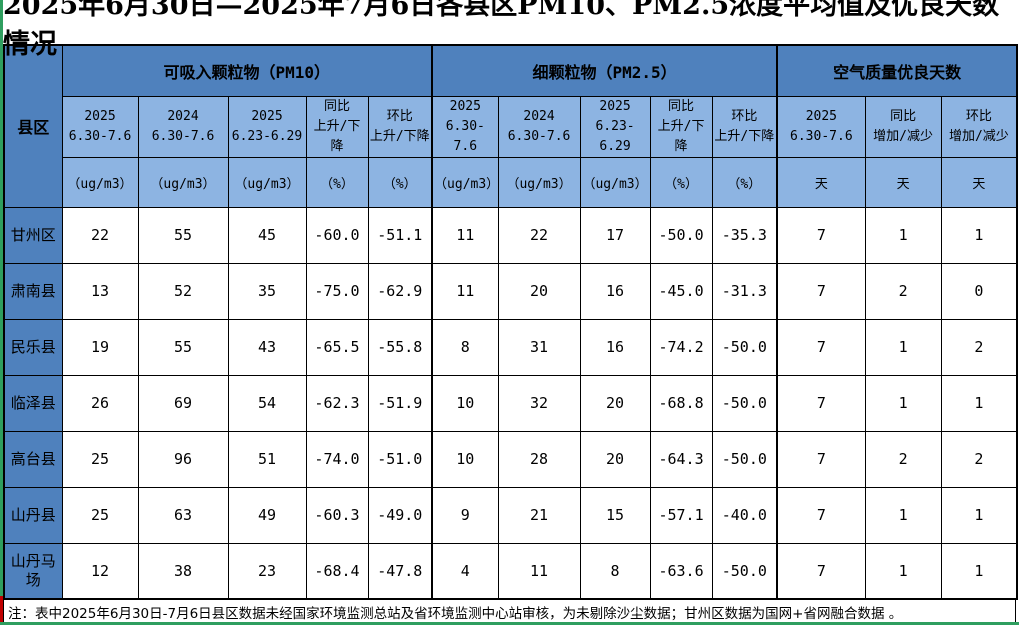  Describe the element at coordinates (978, 136) in the screenshot. I see `col-header-line2: 增加/减少` at that location.